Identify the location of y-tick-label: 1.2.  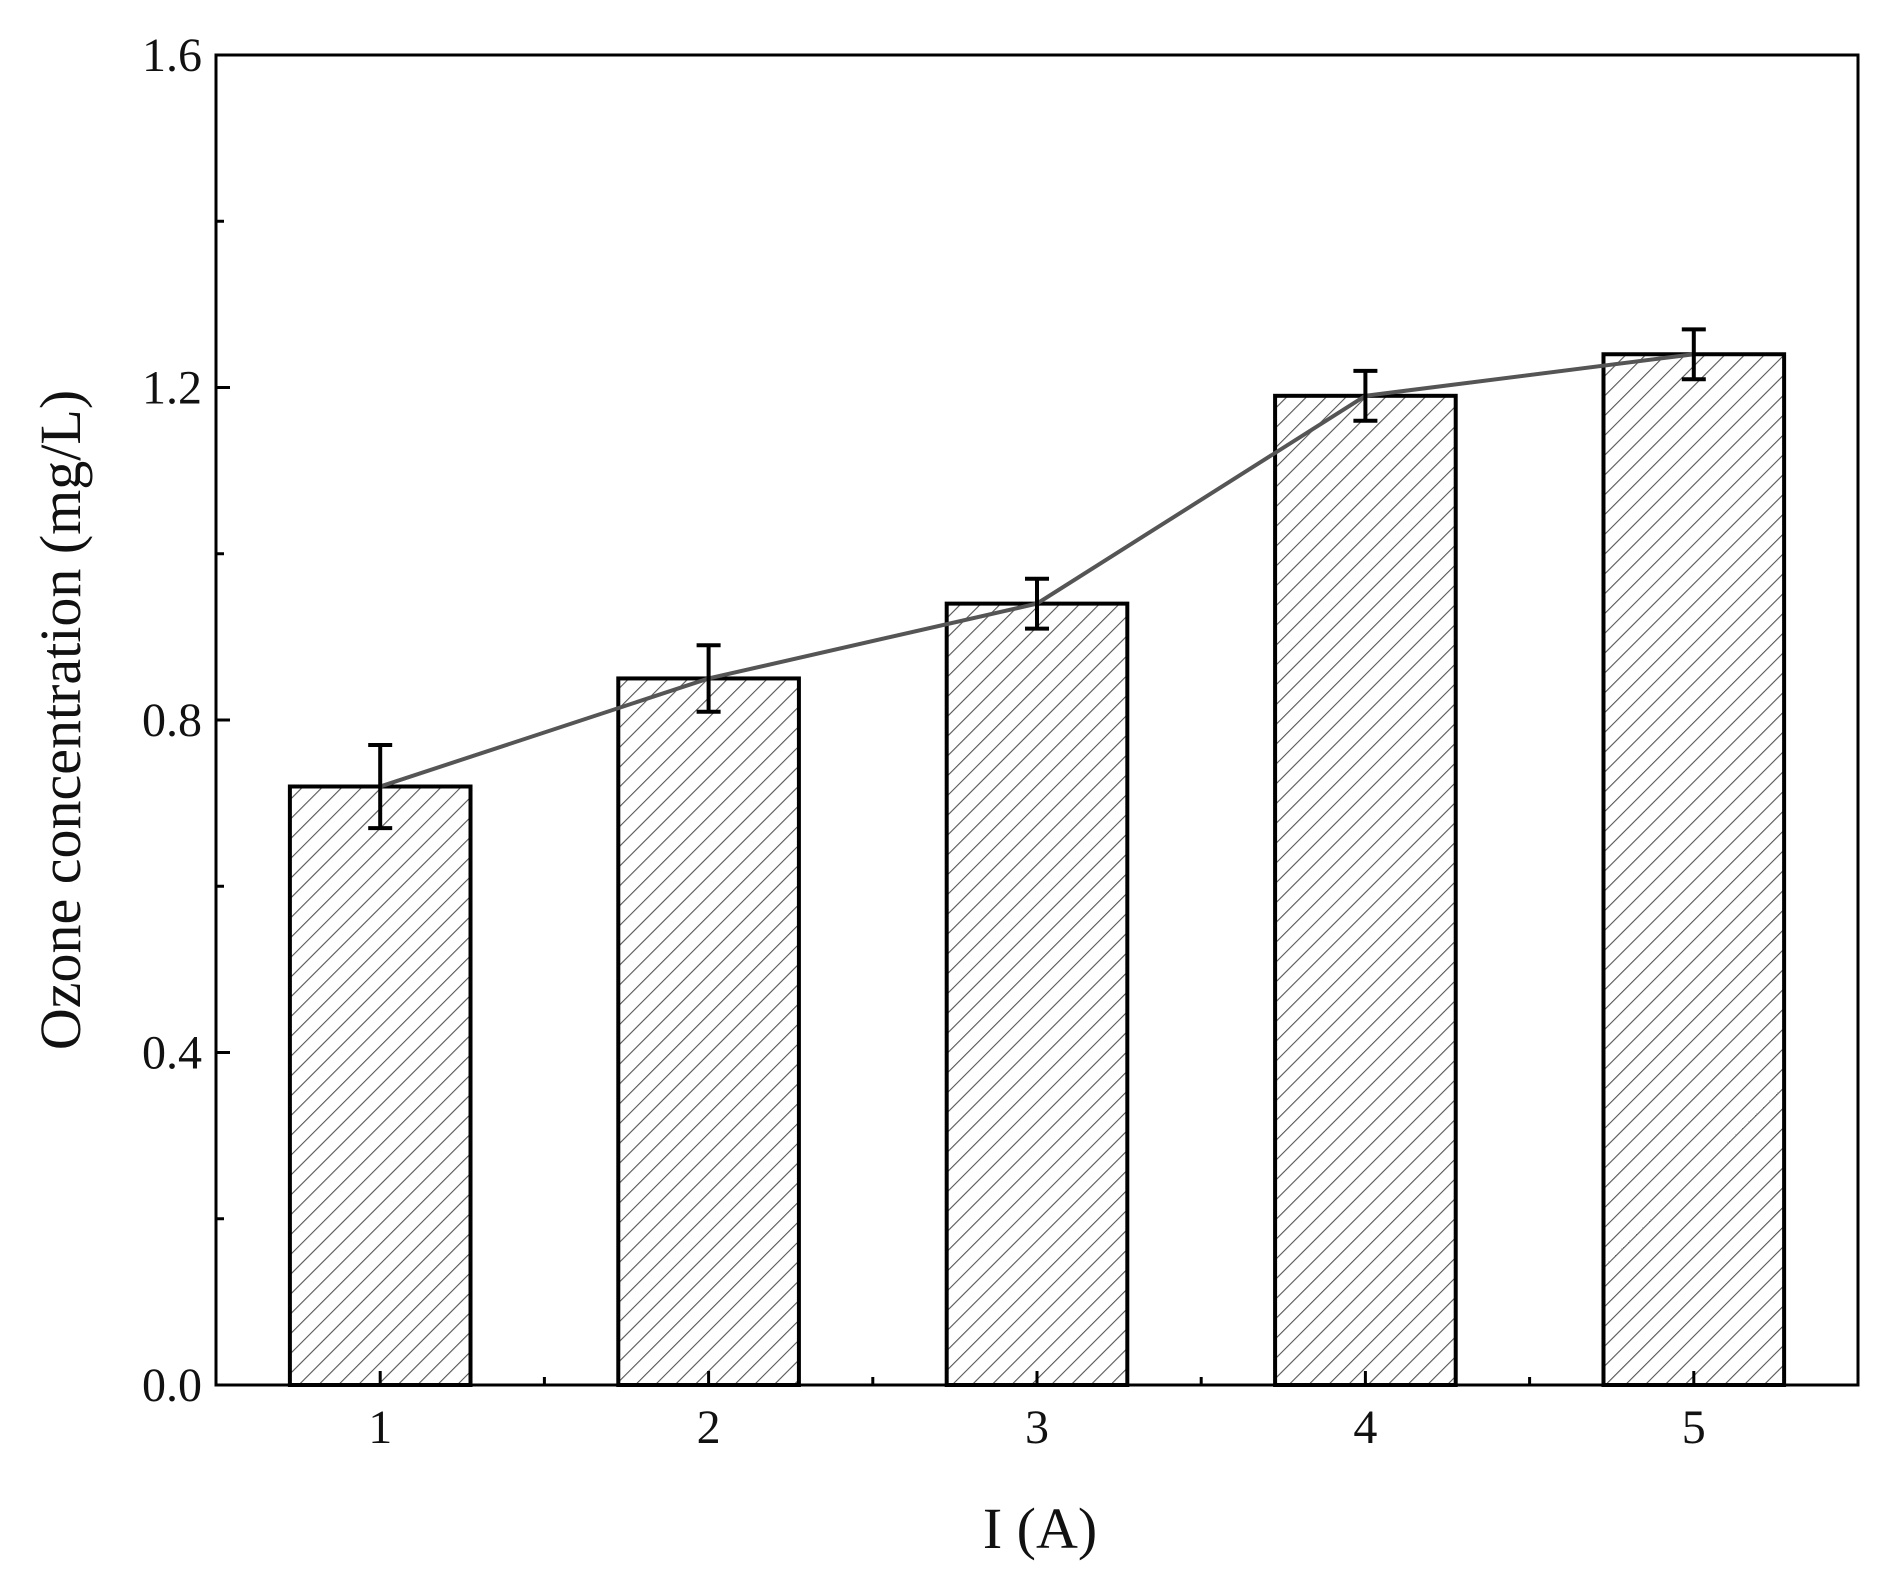
(172, 388).